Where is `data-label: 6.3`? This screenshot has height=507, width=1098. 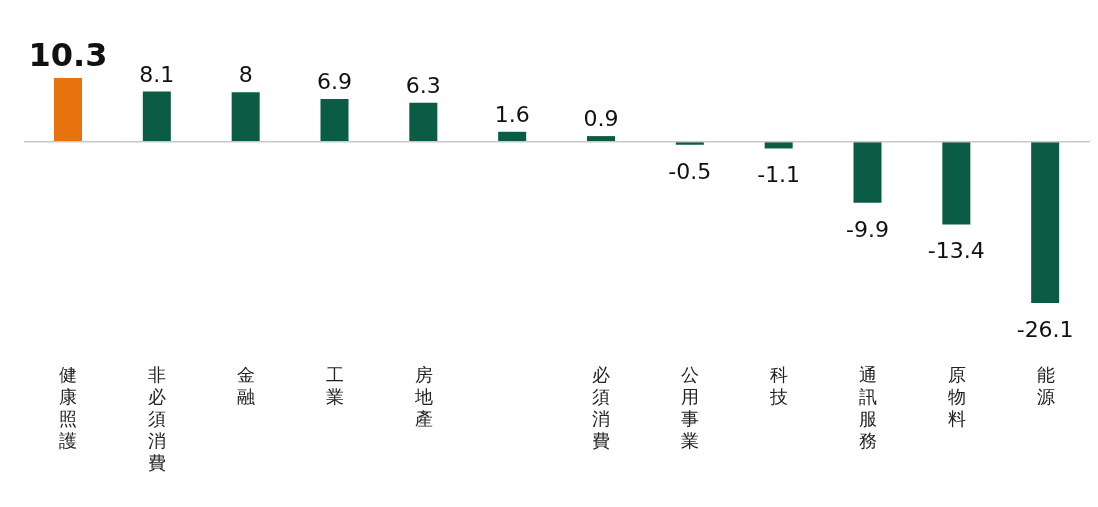
data-label: 6.3 is located at coordinates (423, 85).